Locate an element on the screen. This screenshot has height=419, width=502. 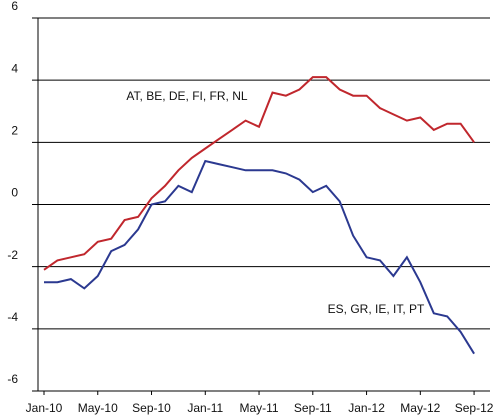
x-tick-label: Sep-10 is located at coordinates (151, 408).